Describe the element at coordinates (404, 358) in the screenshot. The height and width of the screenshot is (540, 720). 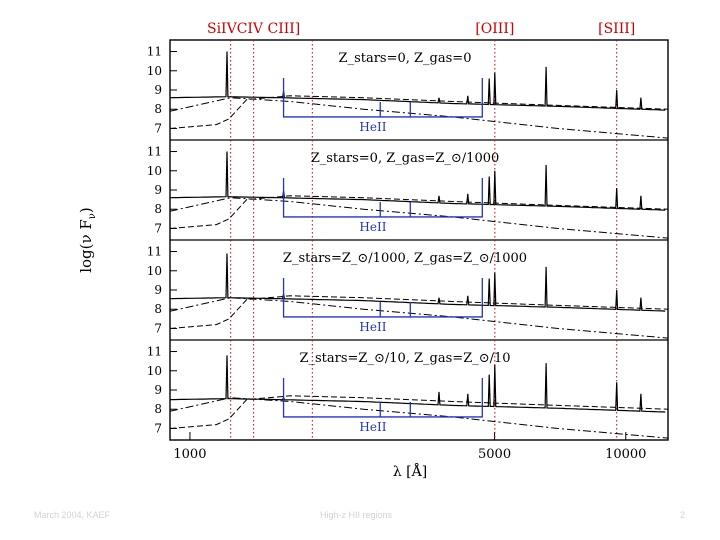
I see `panel-metallicity-label: Z_stars=Z_⊙/10, Z_gas=Z_⊙/10` at that location.